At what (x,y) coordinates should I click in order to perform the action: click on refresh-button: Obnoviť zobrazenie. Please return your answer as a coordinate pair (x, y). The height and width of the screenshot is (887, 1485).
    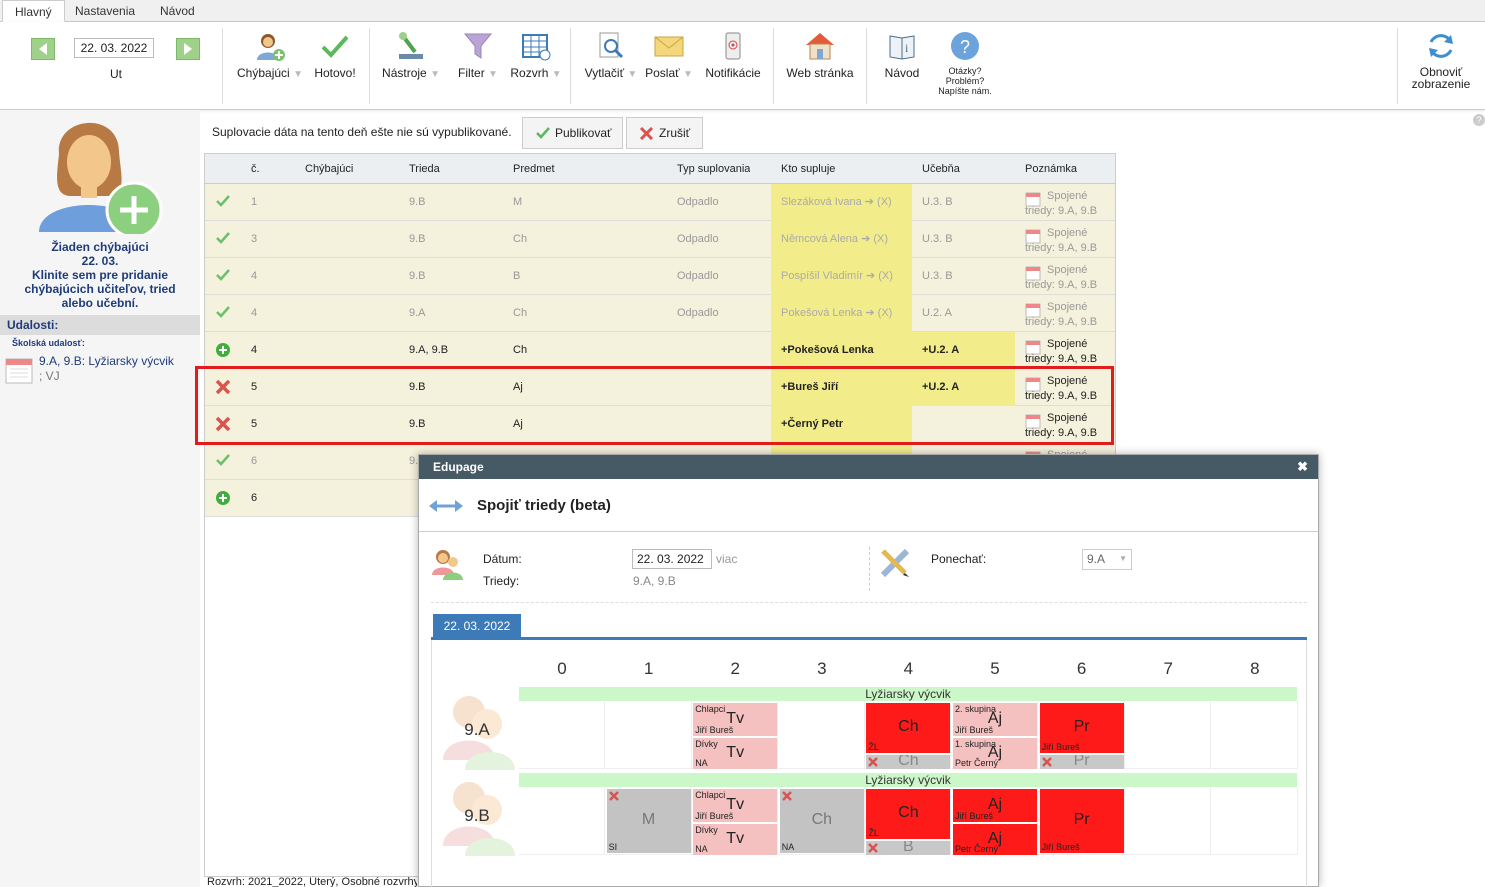
    Looking at the image, I should click on (1441, 60).